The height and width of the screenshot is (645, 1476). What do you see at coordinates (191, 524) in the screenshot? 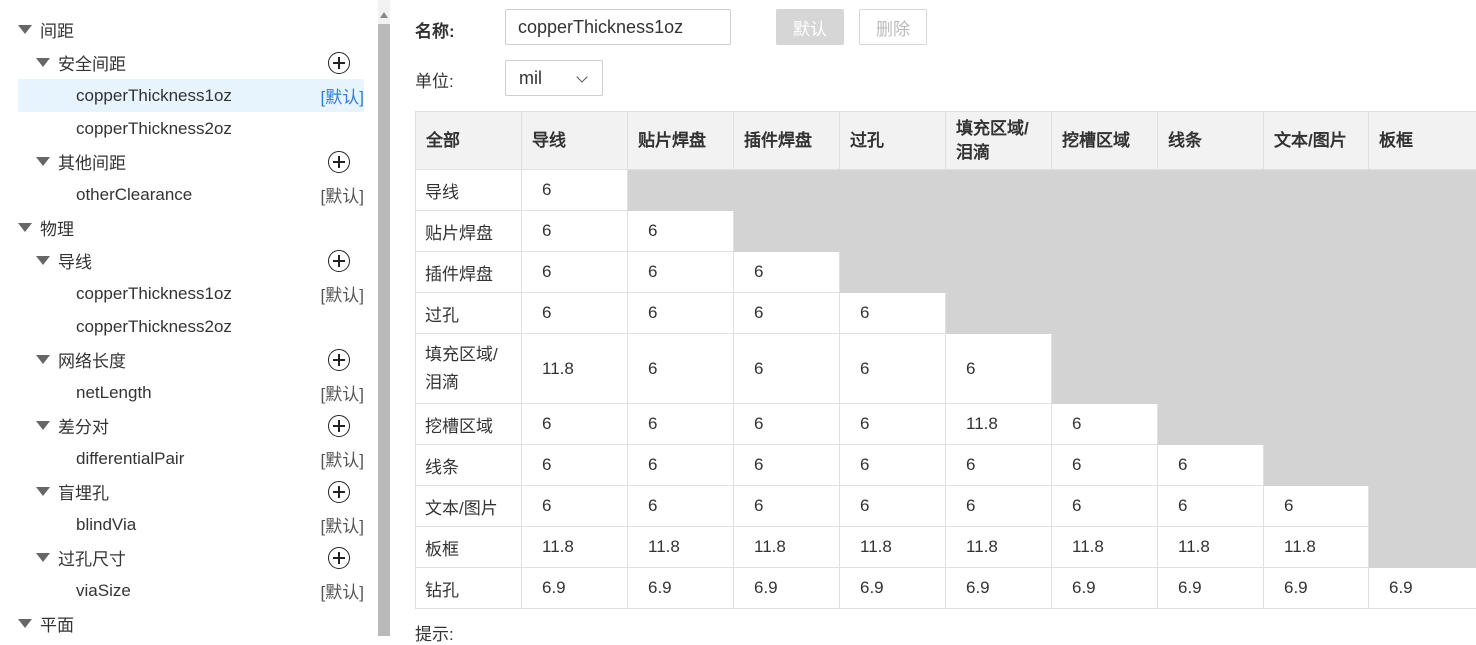
I see `tree-item: blindVia[默认]` at bounding box center [191, 524].